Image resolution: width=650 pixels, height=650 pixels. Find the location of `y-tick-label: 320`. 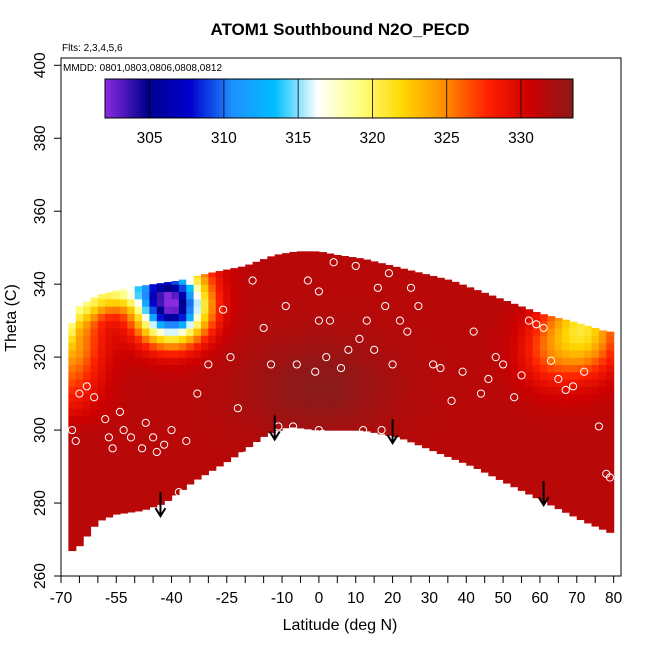

y-tick-label: 320 is located at coordinates (40, 357).